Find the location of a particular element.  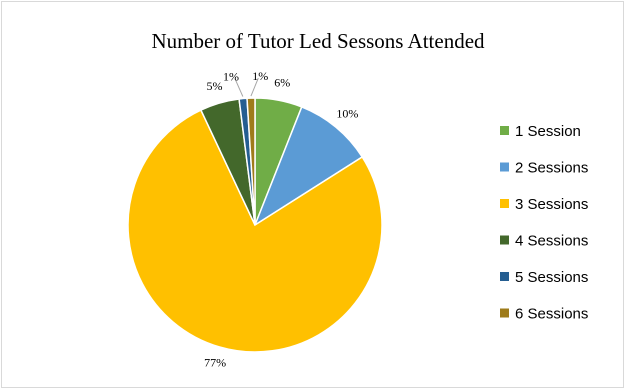

legend-label-5-sessions: 5 Sessions is located at coordinates (551, 277).